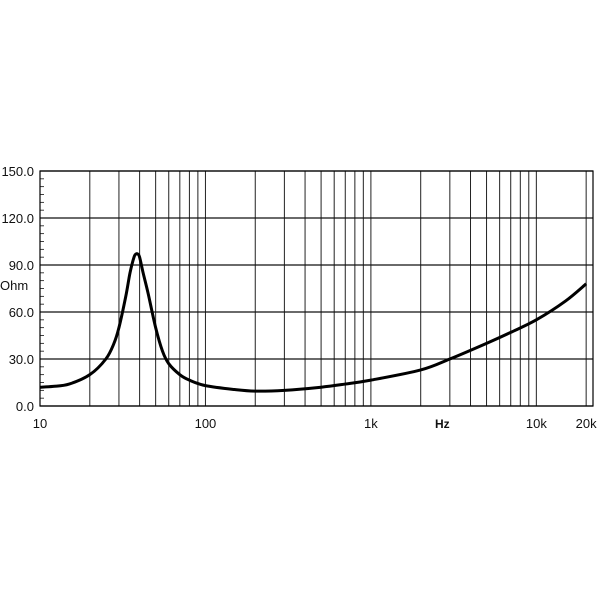  I want to click on x-tick-label: 20k, so click(586, 423).